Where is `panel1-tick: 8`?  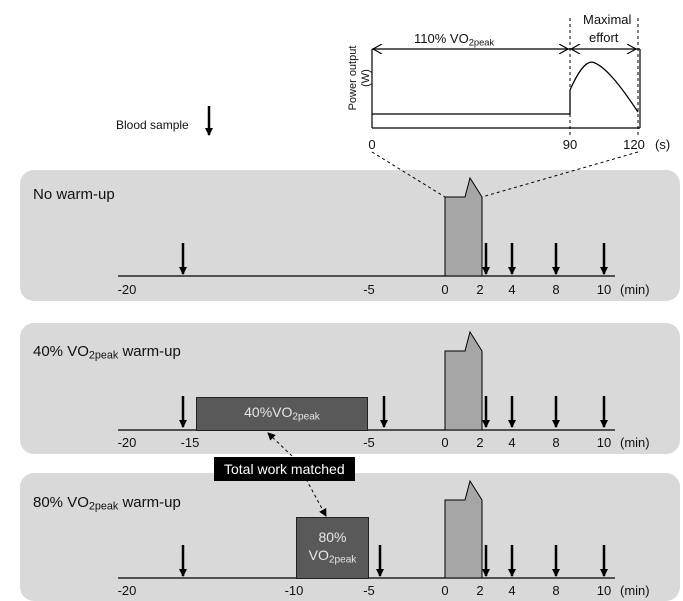
panel1-tick: 8 is located at coordinates (556, 289).